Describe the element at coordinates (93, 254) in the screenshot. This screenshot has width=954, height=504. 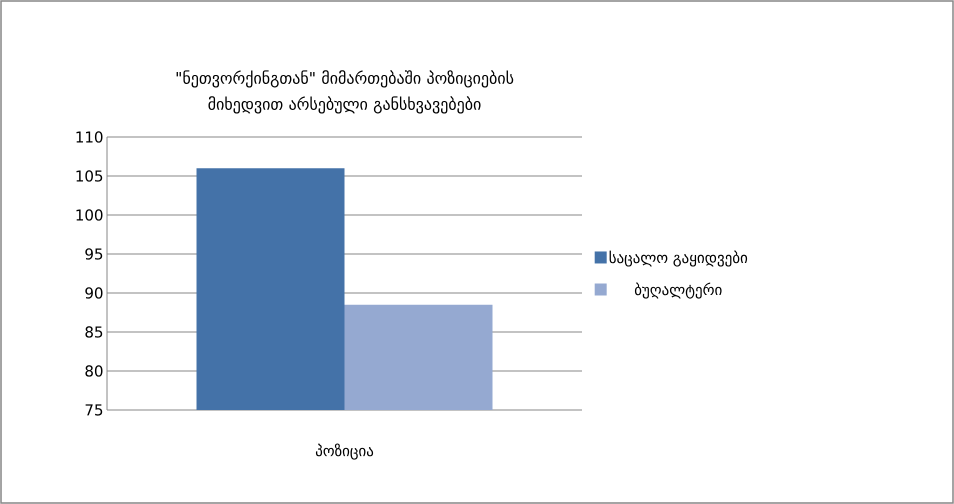
I see `y-tick-label: 95` at that location.